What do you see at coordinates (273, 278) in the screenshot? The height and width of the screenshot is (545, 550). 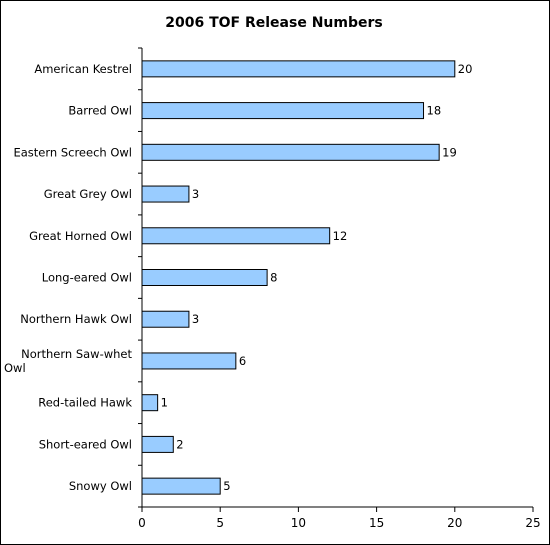 I see `data-label: 8` at bounding box center [273, 278].